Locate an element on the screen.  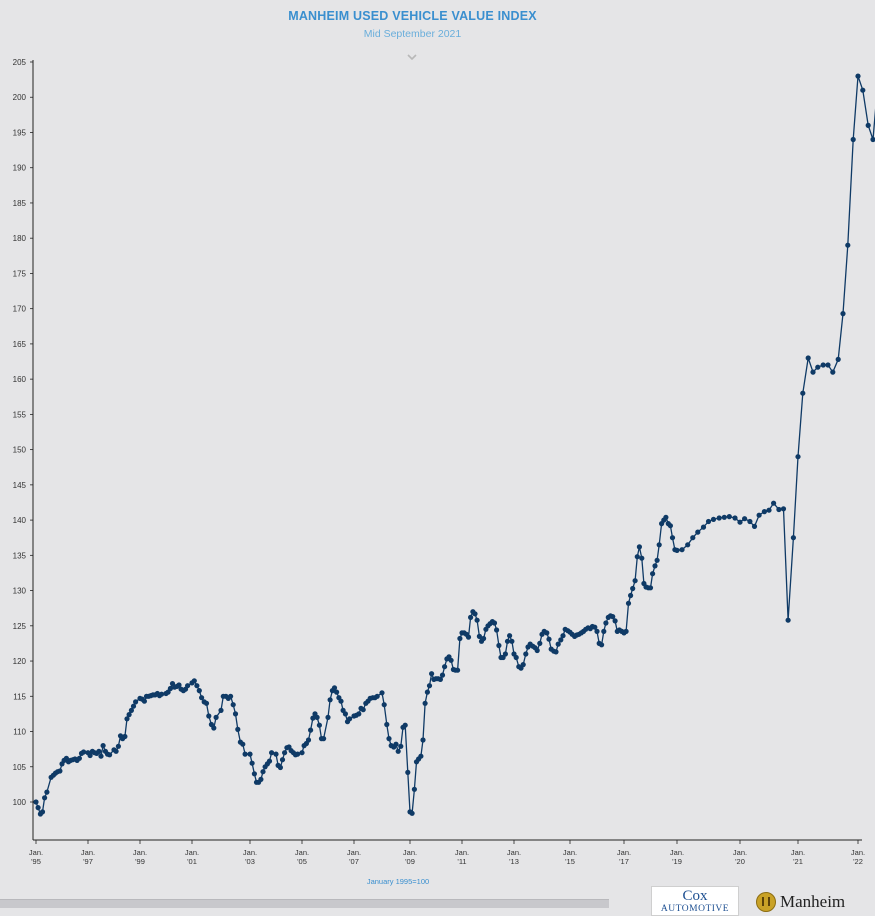
x-tick-label: '11 is located at coordinates (461, 861).